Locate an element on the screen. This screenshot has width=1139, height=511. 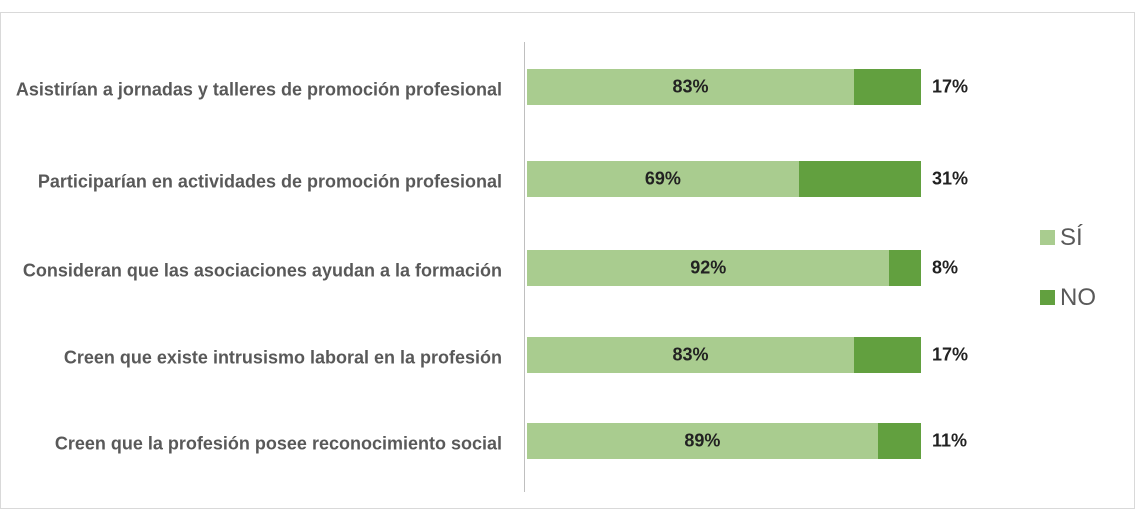
data-label: 69% is located at coordinates (662, 178).